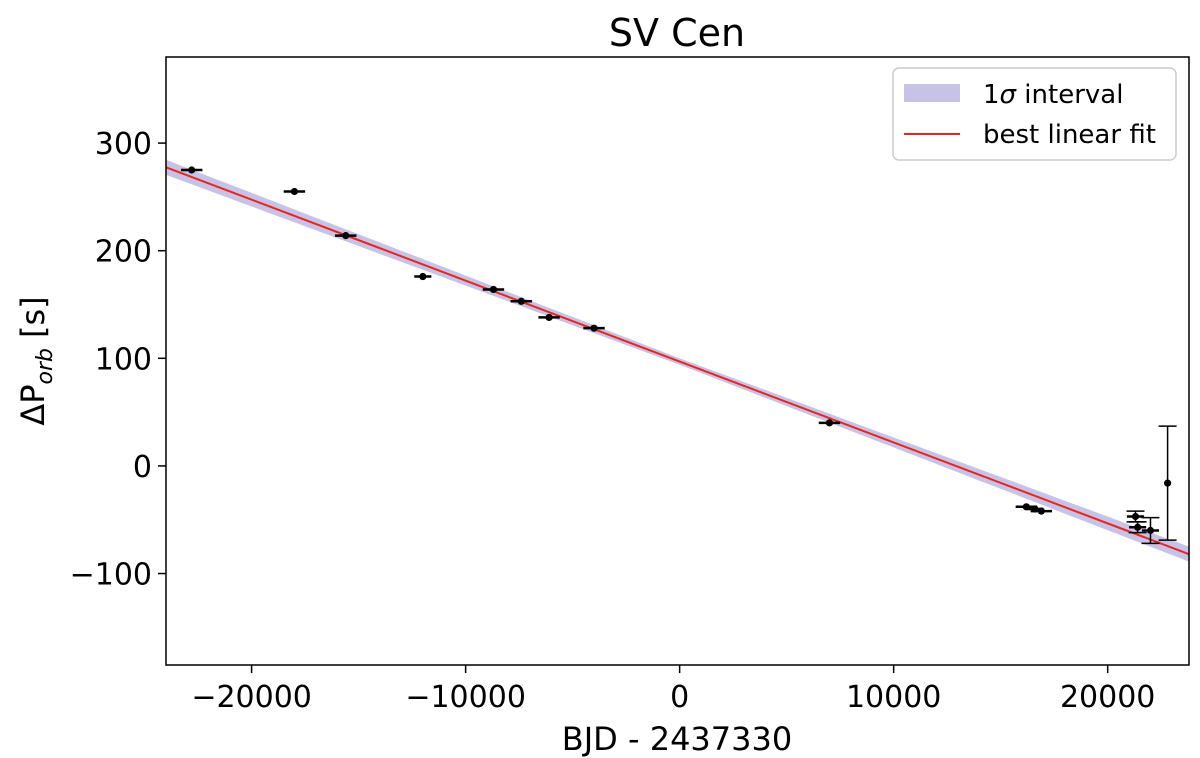  What do you see at coordinates (33, 317) in the screenshot?
I see `y-axis-label-unit: [s]` at bounding box center [33, 317].